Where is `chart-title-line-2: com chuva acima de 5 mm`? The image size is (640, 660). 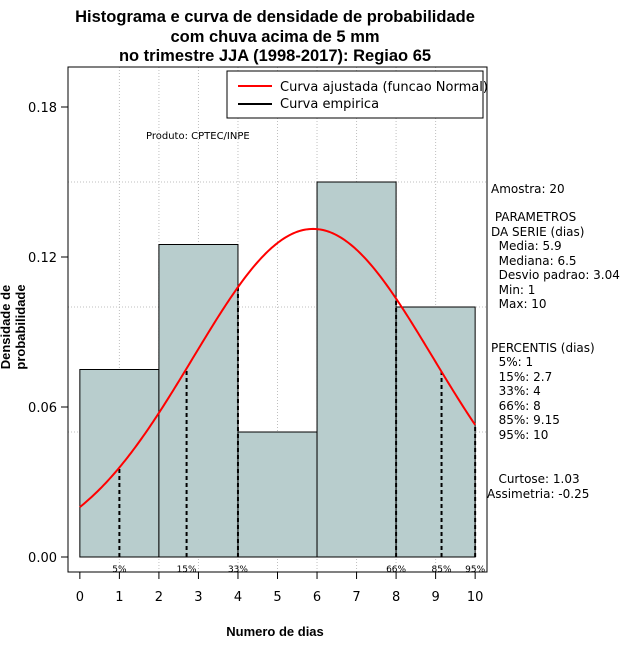 chart-title-line-2: com chuva acima de 5 mm is located at coordinates (275, 37).